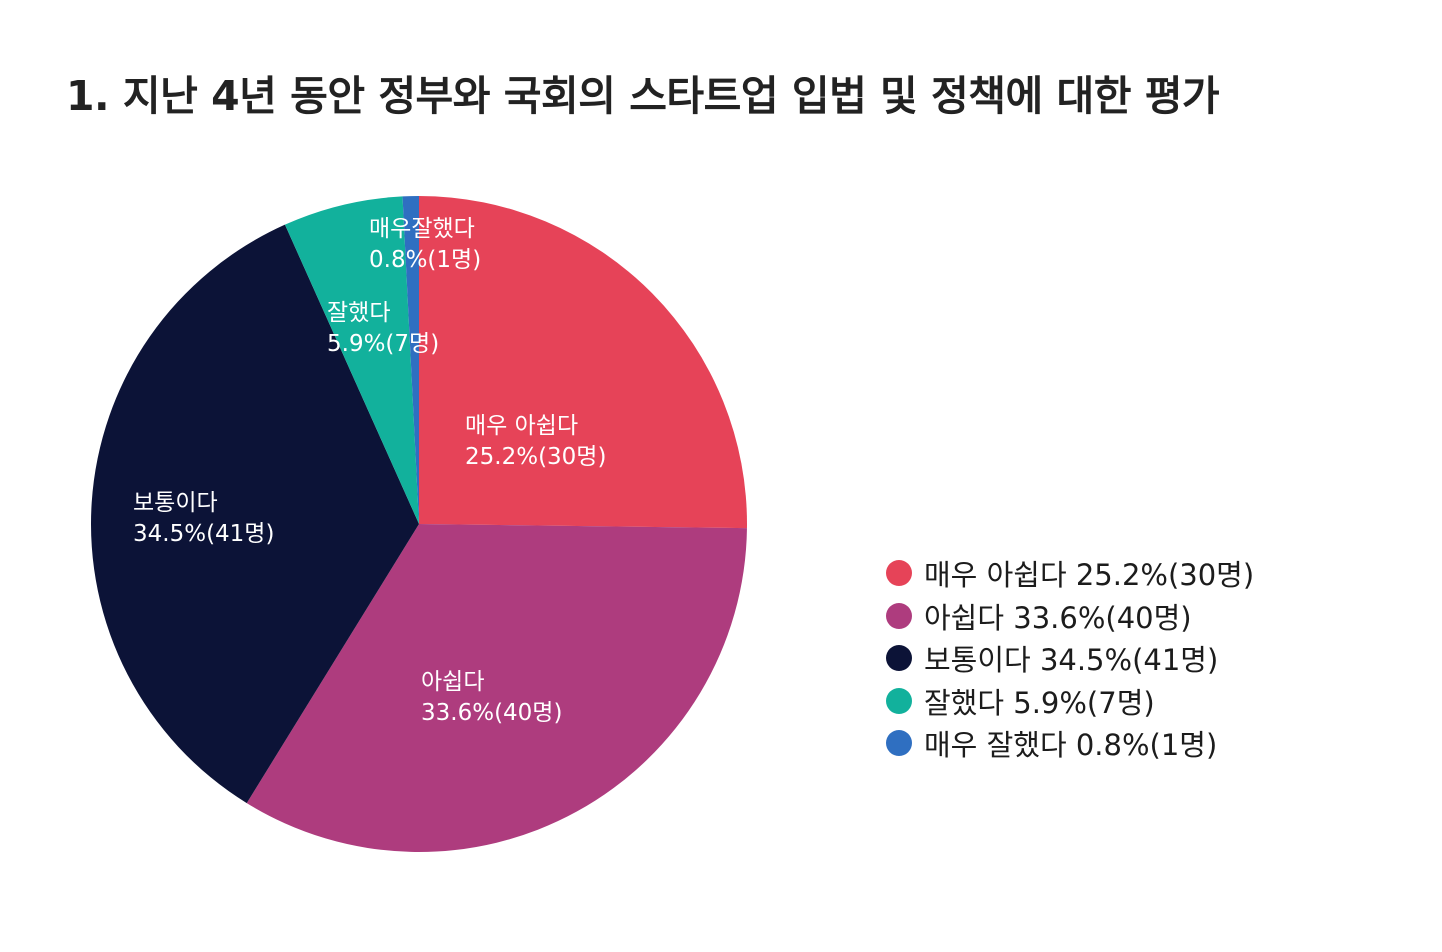 Image resolution: width=1442 pixels, height=952 pixels. I want to click on legend-item-4: 잘했다 5.9%(7명), so click(1070, 701).